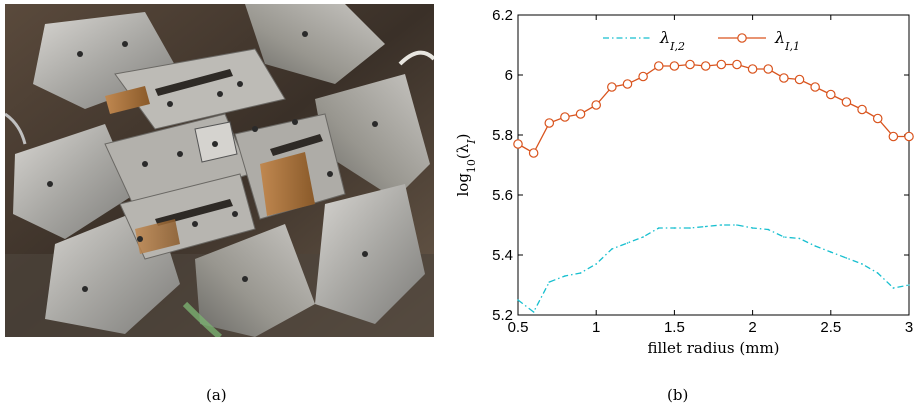  I want to click on x-tick-label: 2.5, so click(830, 327).